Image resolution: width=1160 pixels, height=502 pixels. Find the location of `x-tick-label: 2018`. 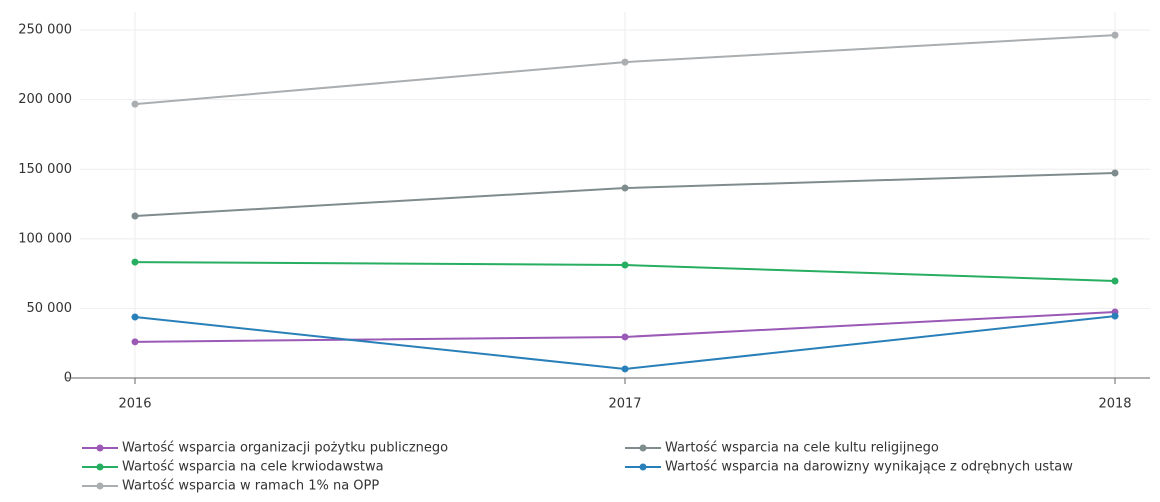

x-tick-label: 2018 is located at coordinates (1114, 404).